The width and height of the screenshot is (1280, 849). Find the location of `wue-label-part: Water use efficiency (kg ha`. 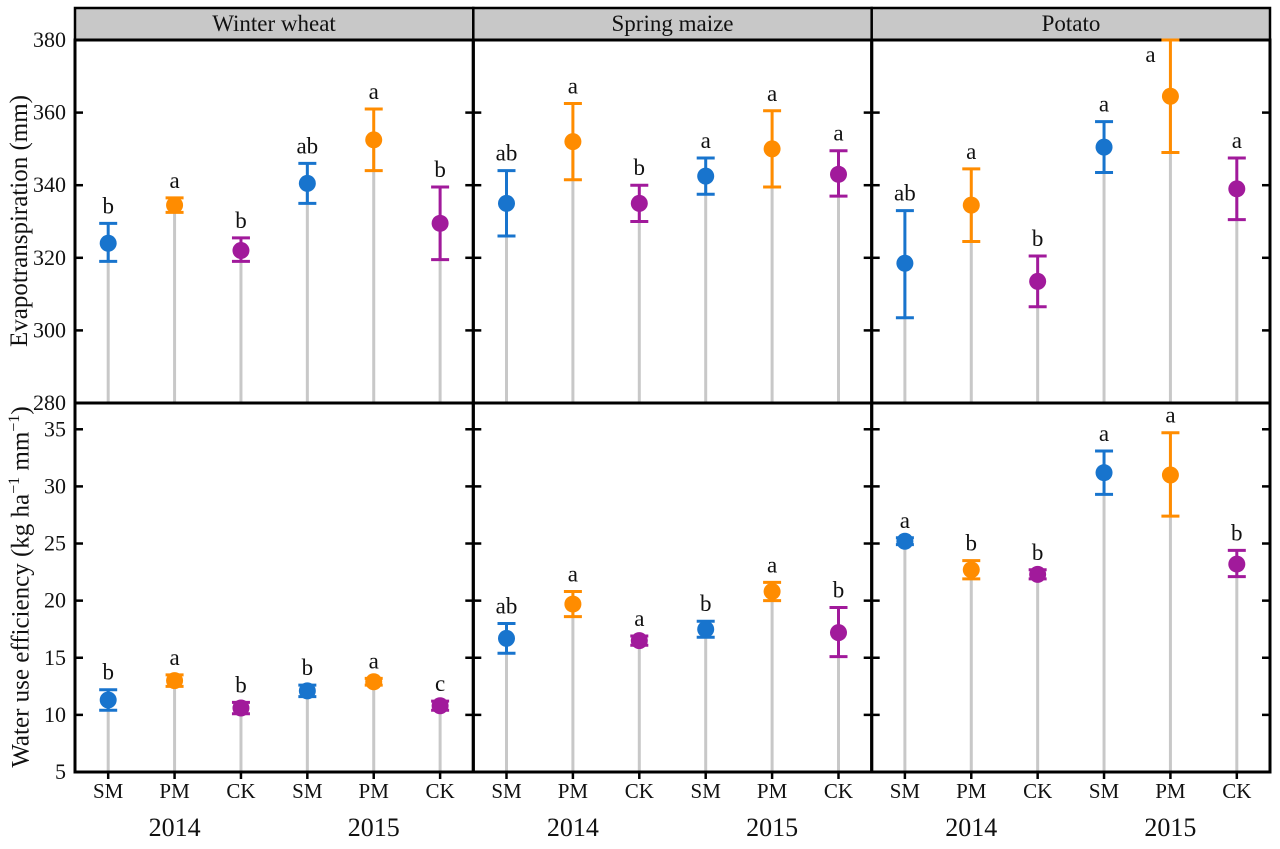

wue-label-part: Water use efficiency (kg ha is located at coordinates (21, 630).